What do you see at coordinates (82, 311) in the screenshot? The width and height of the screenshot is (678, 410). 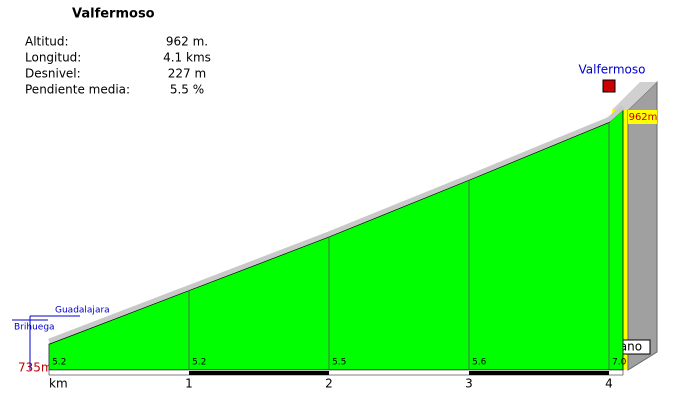 I see `direction-label: Guadalajara` at bounding box center [82, 311].